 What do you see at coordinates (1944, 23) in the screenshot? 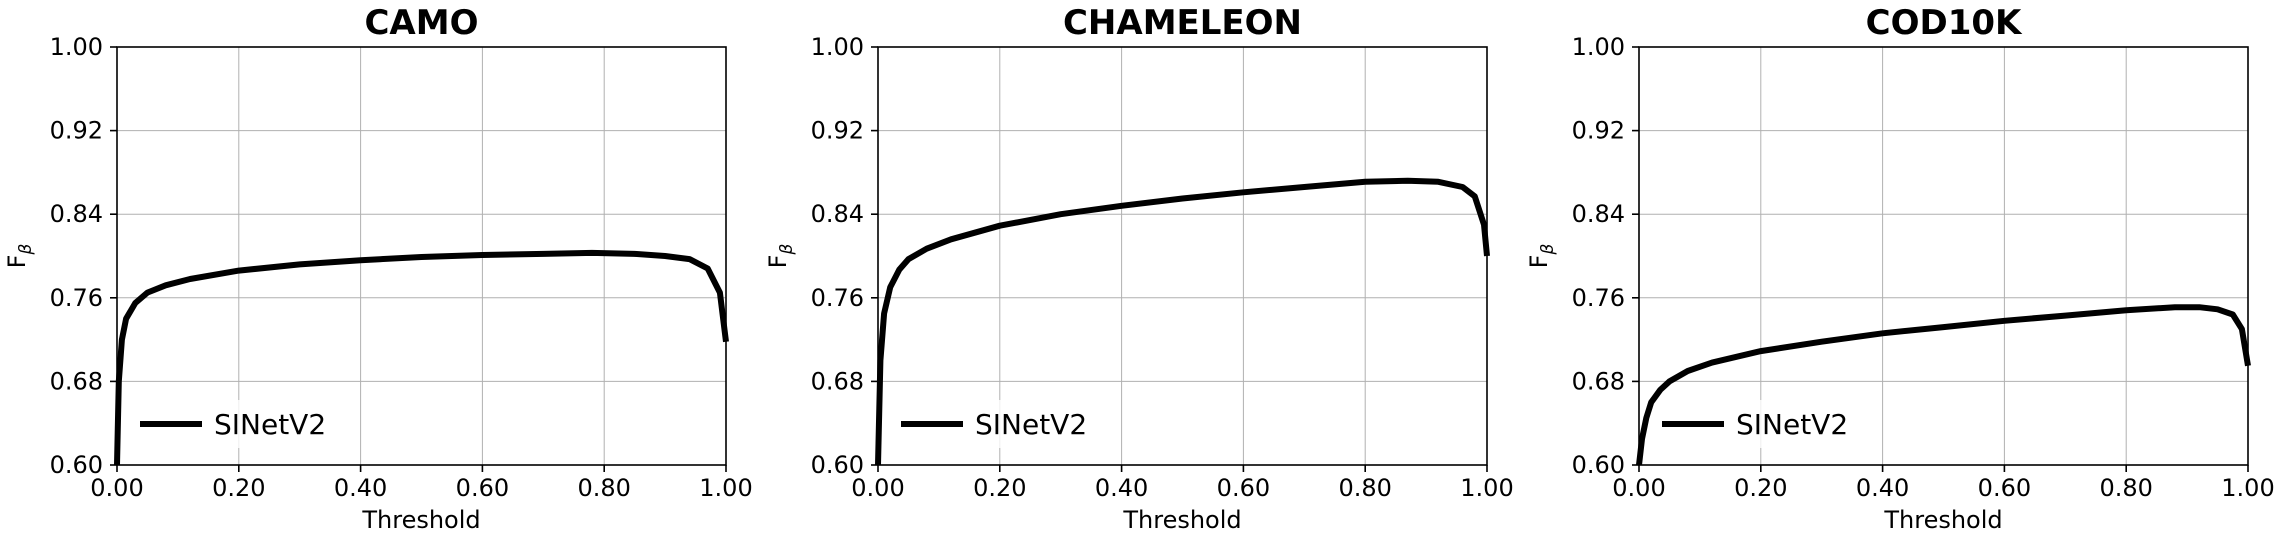
I see `chart-title: COD10K` at bounding box center [1944, 23].